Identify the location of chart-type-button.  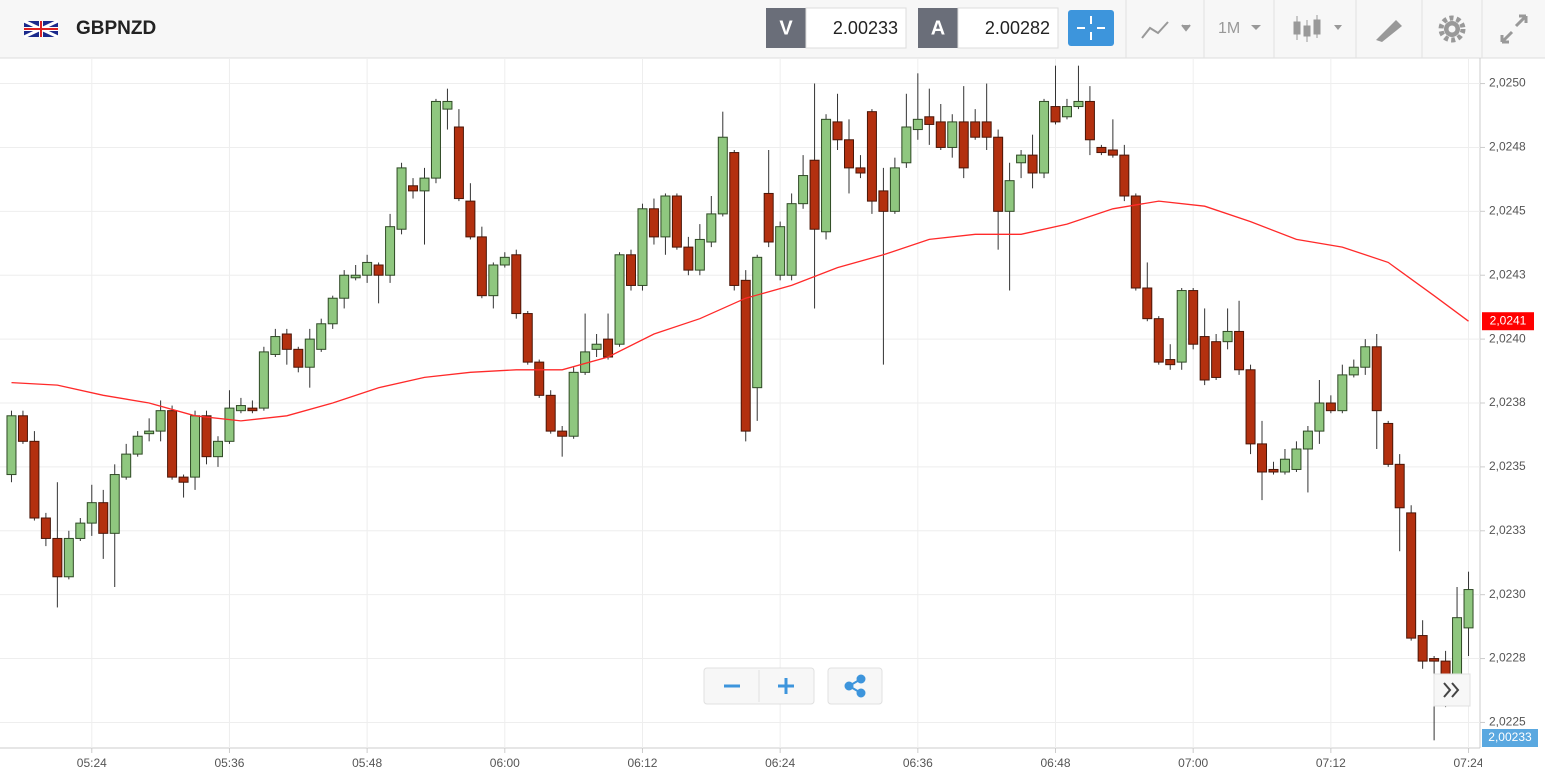
(1166, 30).